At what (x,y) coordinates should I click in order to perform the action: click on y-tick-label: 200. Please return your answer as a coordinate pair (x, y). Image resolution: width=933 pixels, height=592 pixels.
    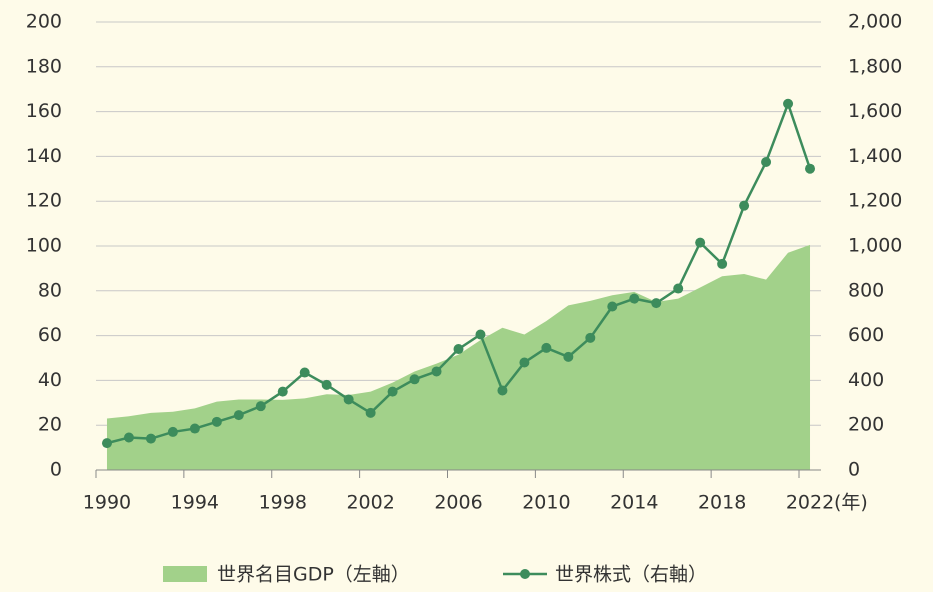
    Looking at the image, I should click on (44, 22).